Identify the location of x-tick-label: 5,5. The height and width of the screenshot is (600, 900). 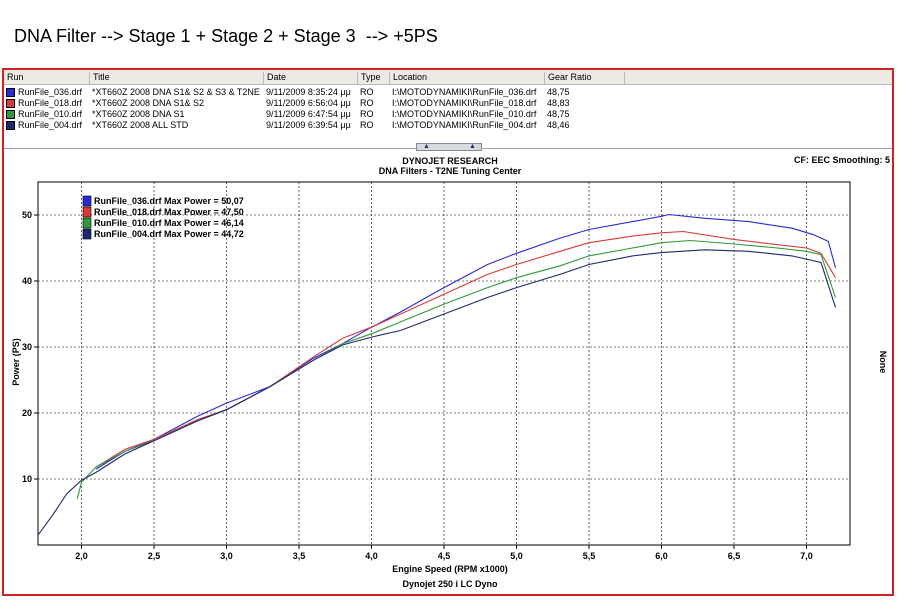
(589, 556).